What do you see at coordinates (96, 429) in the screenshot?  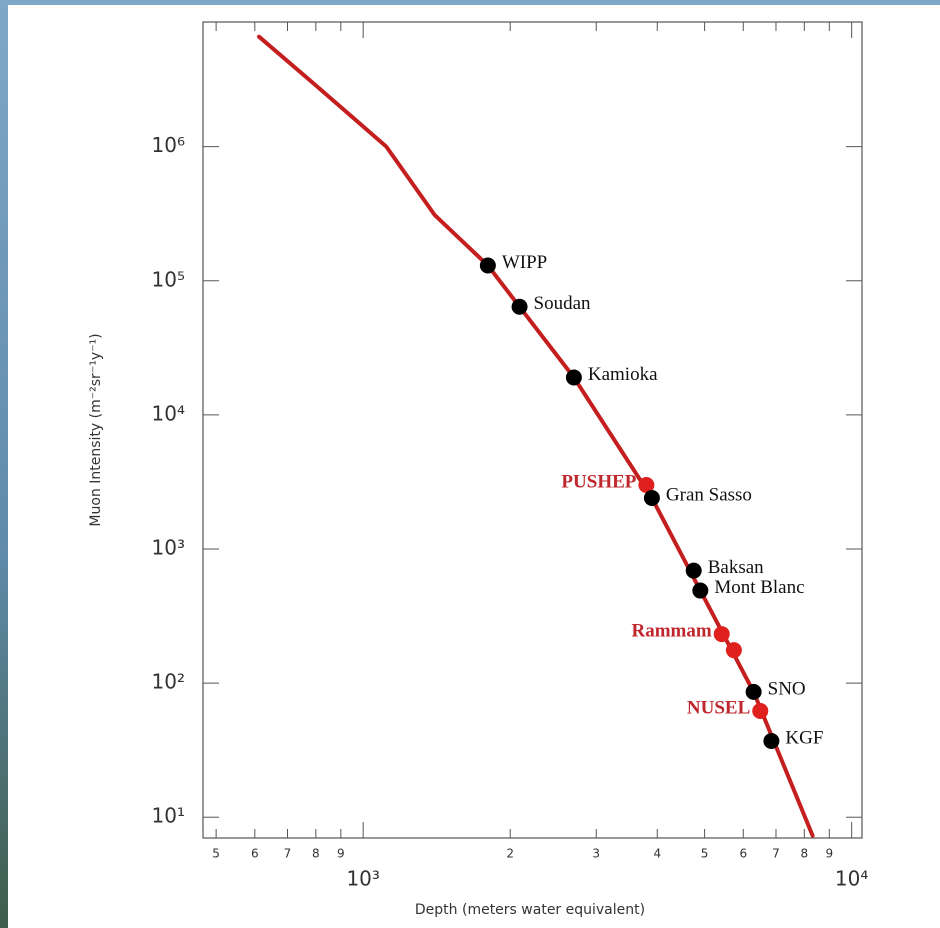 I see `y-axis-title: Muon Intensity (m⁻²sr⁻¹y⁻¹)` at bounding box center [96, 429].